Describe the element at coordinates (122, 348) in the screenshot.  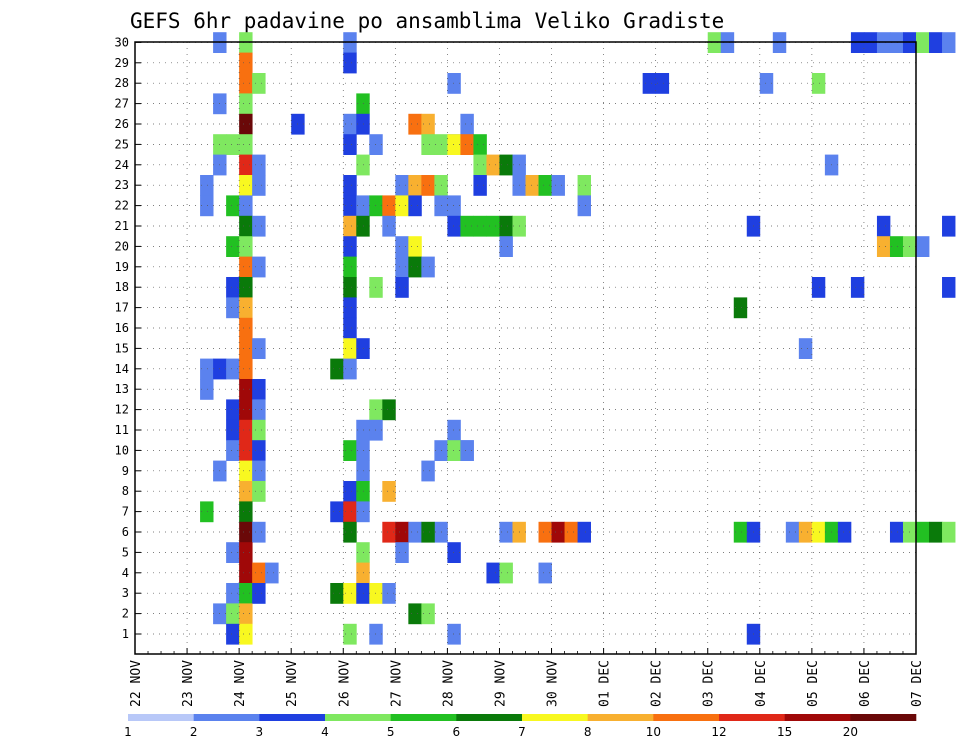
I see `y-tick-label: 15` at that location.